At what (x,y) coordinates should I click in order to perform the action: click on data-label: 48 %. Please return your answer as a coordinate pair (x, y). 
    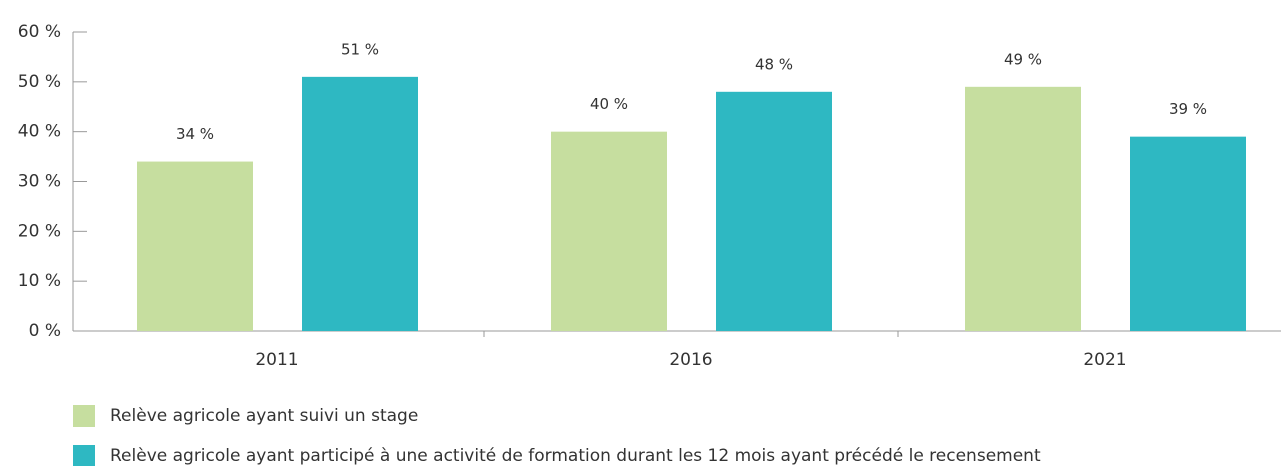
    Looking at the image, I should click on (774, 64).